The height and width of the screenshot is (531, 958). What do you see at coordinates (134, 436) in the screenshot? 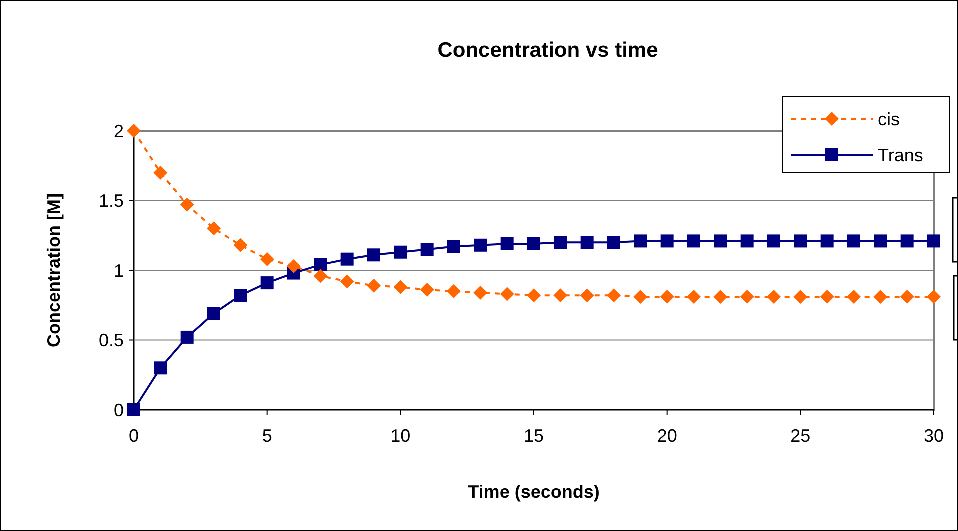
I see `x-tick-label: 0` at bounding box center [134, 436].